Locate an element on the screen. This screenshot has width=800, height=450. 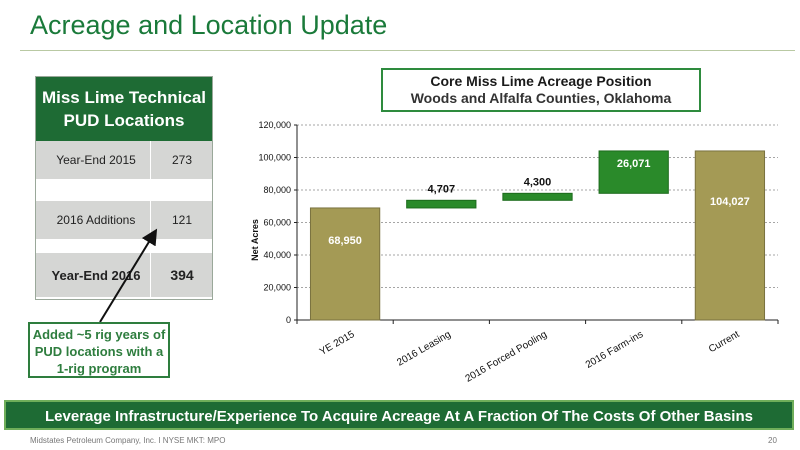
y-tick-label: 0 is located at coordinates (288, 320).